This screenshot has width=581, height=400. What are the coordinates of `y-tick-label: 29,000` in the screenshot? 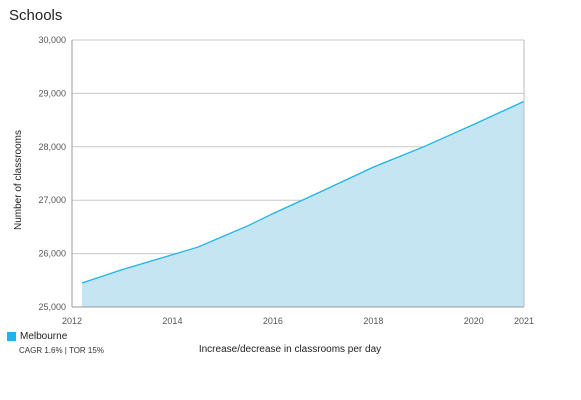 It's located at (52, 93).